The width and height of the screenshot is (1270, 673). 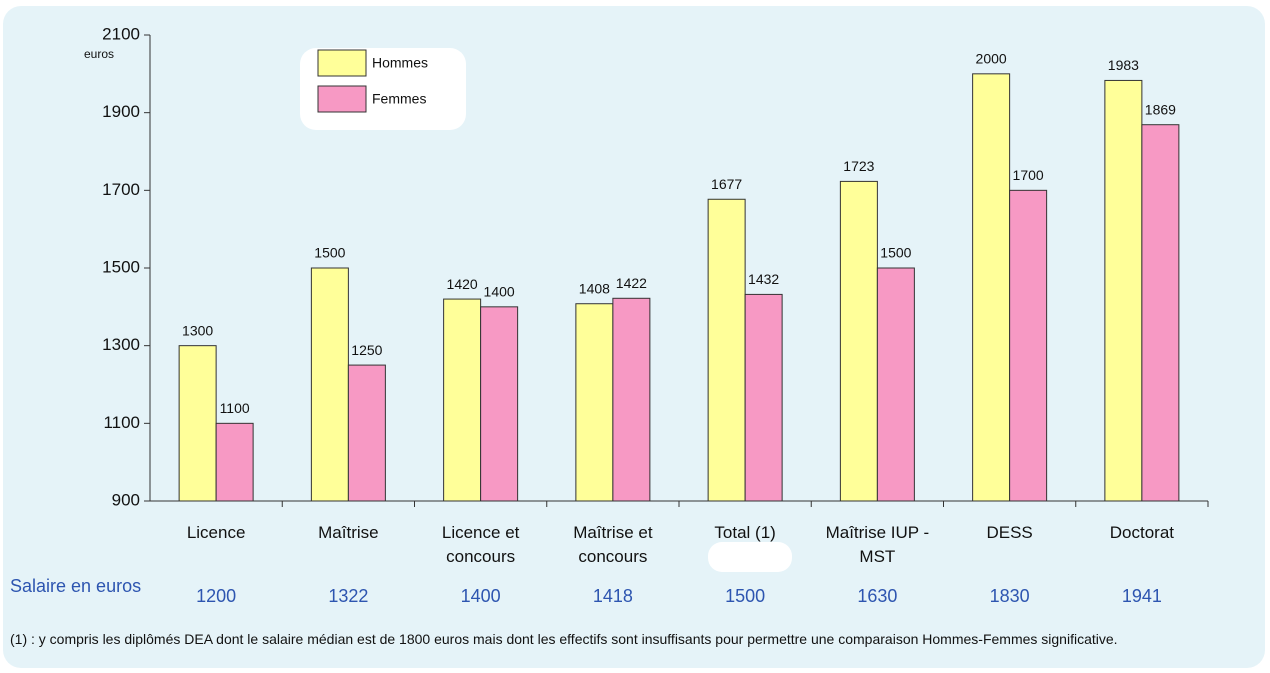 I want to click on value-label: 1869, so click(x=1160, y=109).